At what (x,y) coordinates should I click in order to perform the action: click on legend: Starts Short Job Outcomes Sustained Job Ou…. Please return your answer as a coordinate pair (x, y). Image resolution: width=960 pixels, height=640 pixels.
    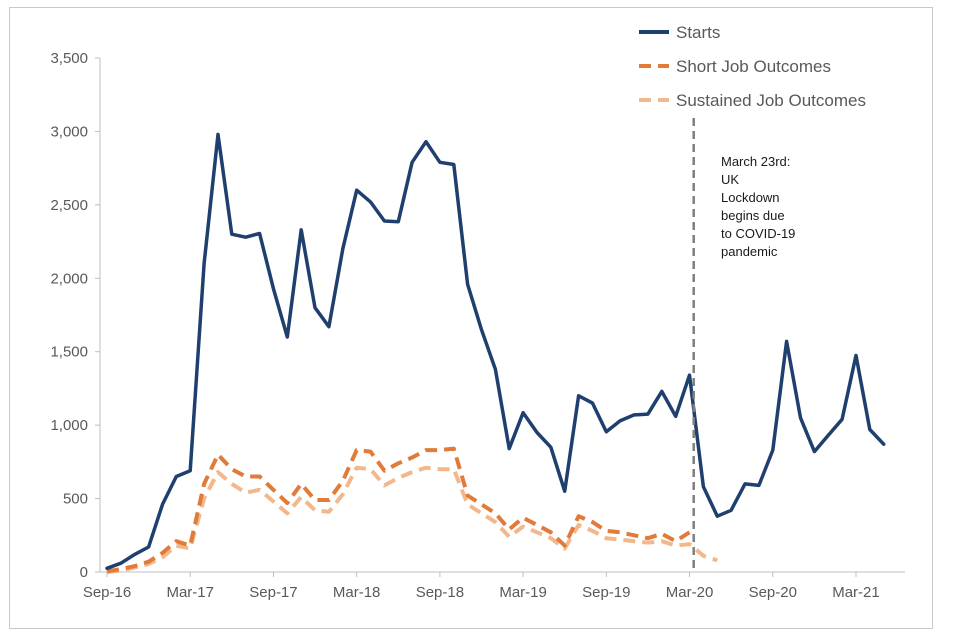
    Looking at the image, I should click on (752, 66).